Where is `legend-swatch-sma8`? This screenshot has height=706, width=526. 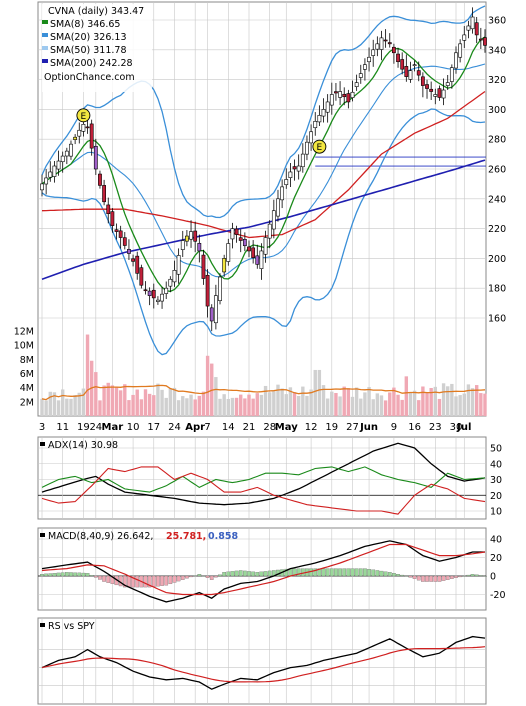
legend-swatch-sma8 is located at coordinates (45, 22).